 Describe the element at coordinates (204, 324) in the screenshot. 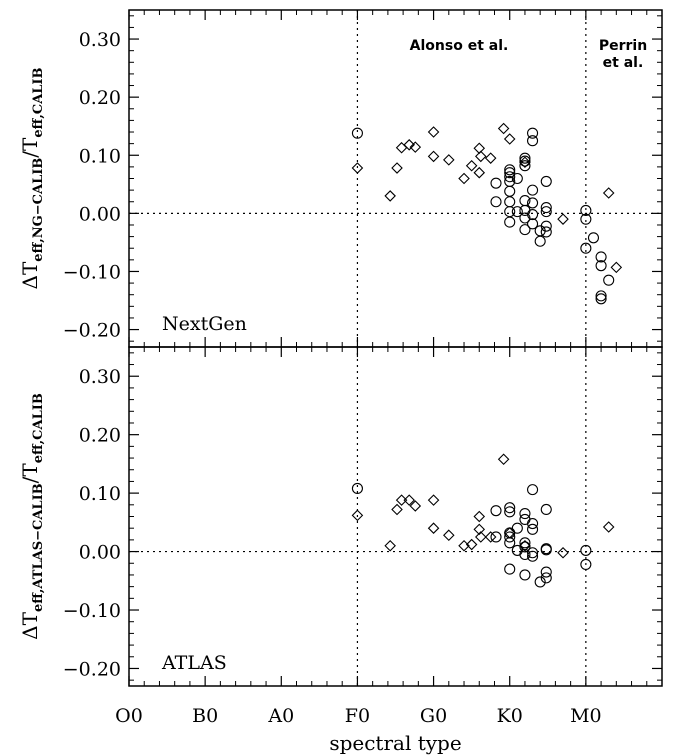

I see `panel-label: NextGen` at that location.